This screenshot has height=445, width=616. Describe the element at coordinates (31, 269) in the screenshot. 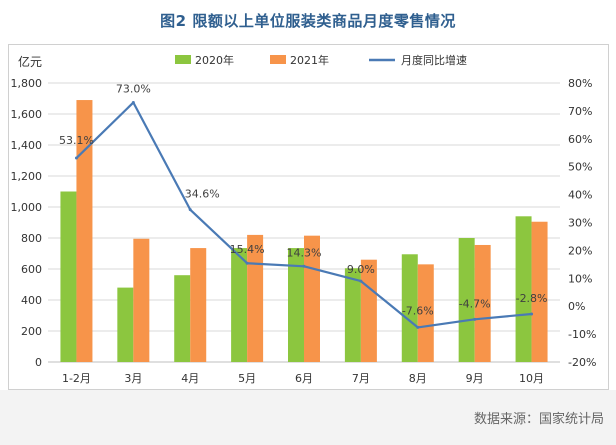

I see `y-left-tick-label: 600` at that location.